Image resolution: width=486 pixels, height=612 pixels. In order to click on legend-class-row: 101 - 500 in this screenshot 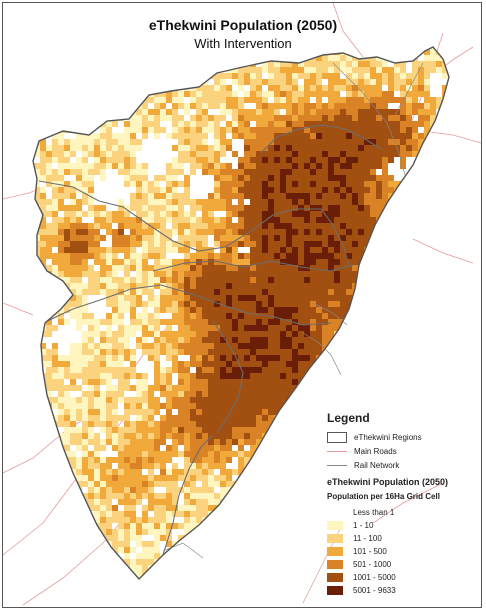, I will do `click(402, 551)`.